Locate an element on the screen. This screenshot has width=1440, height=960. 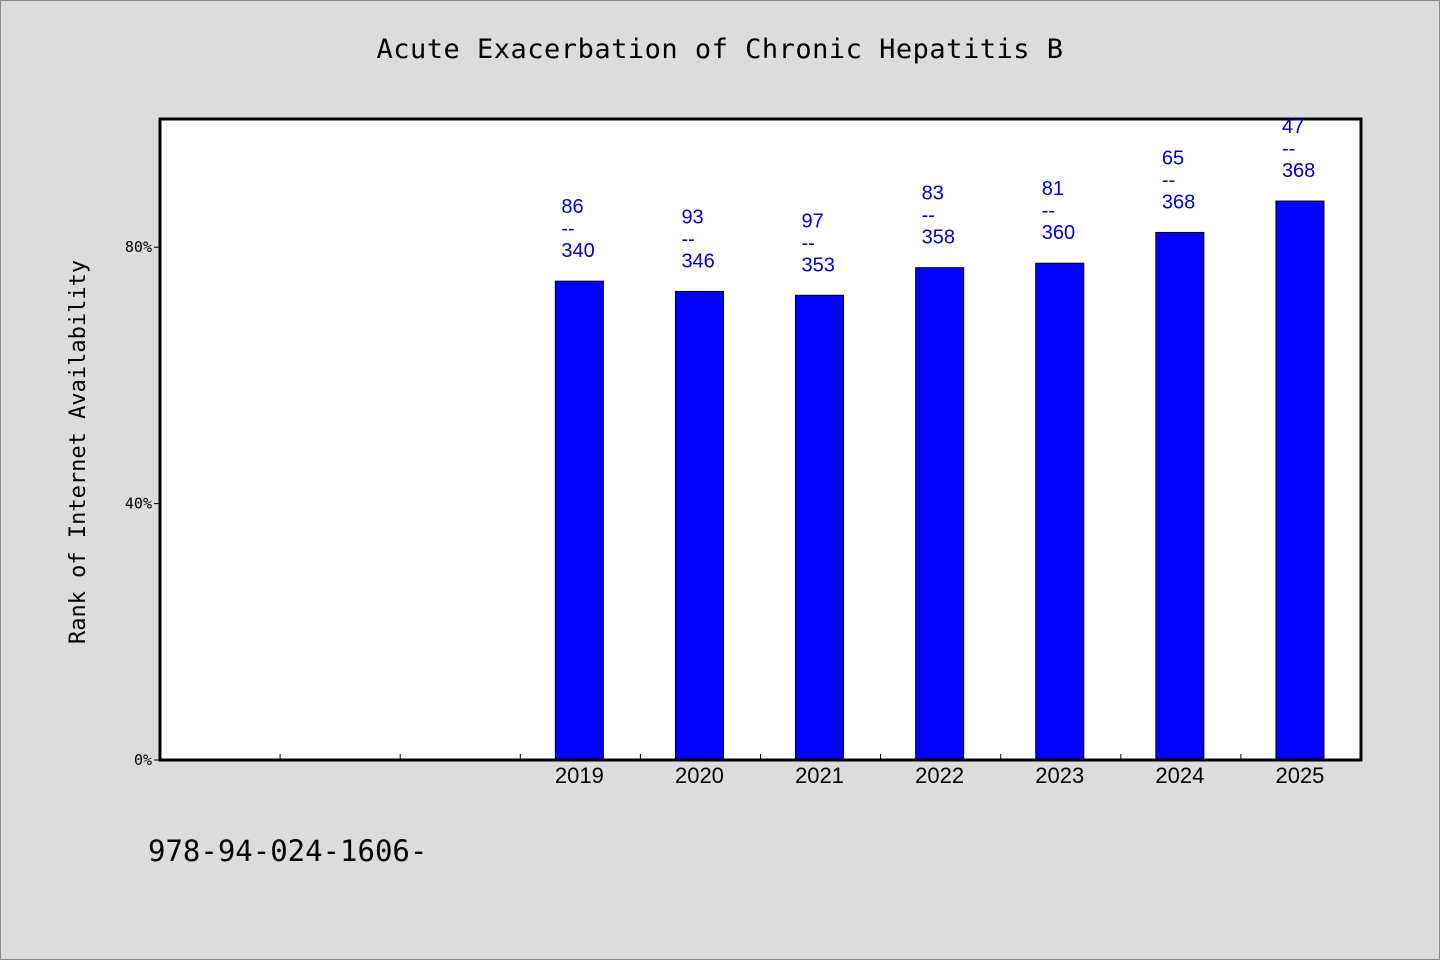
x-tick-label: 2020 is located at coordinates (699, 775).